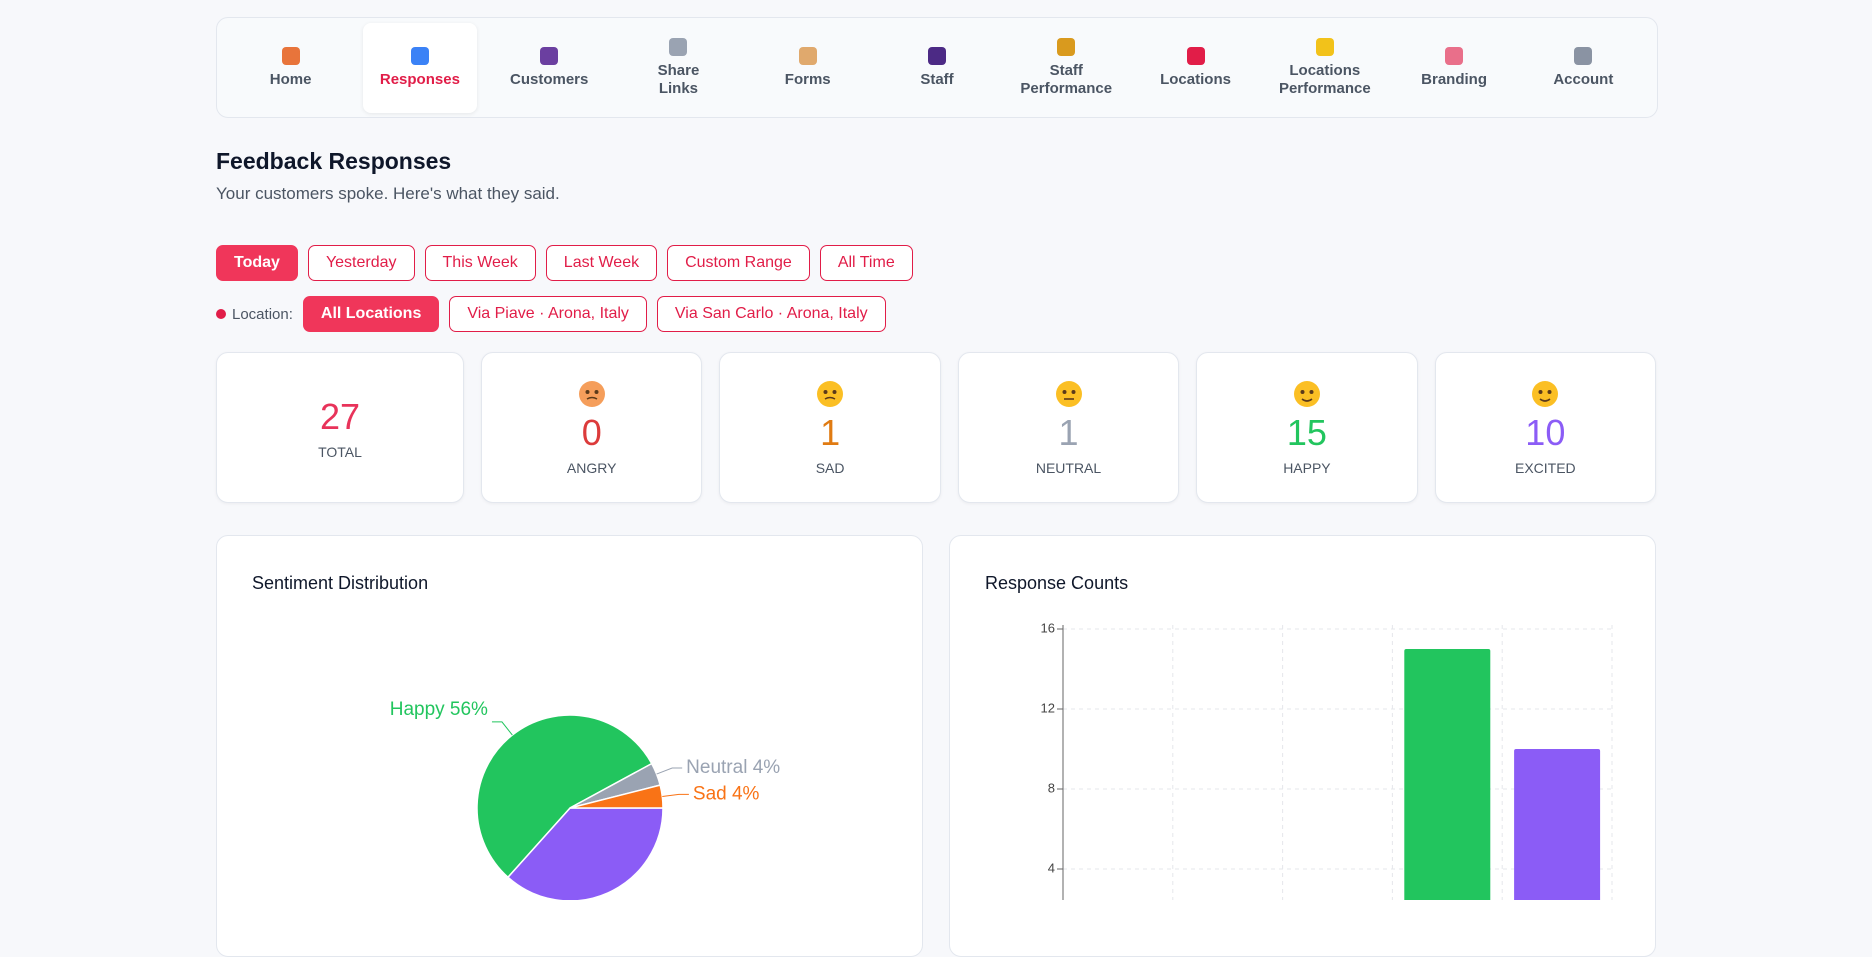  I want to click on stat-label: EXCITED, so click(1545, 467).